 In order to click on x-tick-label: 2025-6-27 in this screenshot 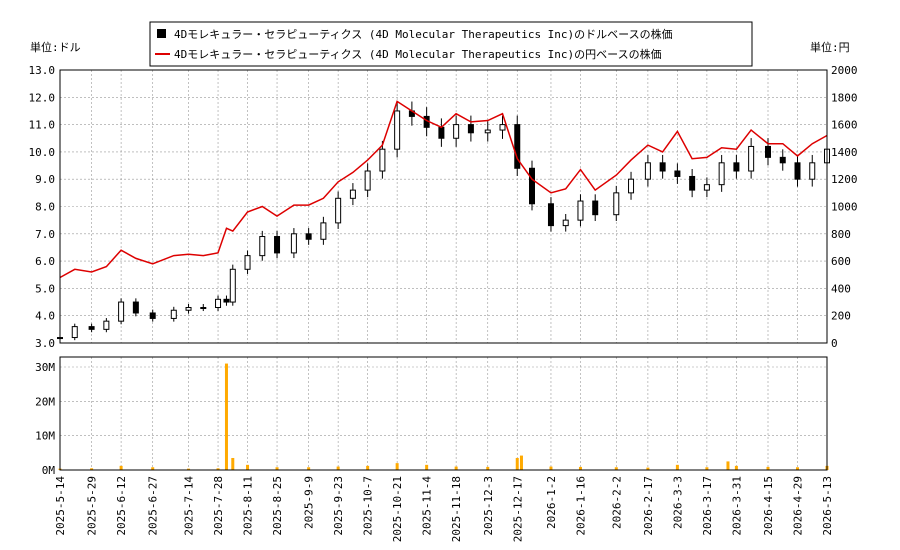, I will do `click(153, 506)`.